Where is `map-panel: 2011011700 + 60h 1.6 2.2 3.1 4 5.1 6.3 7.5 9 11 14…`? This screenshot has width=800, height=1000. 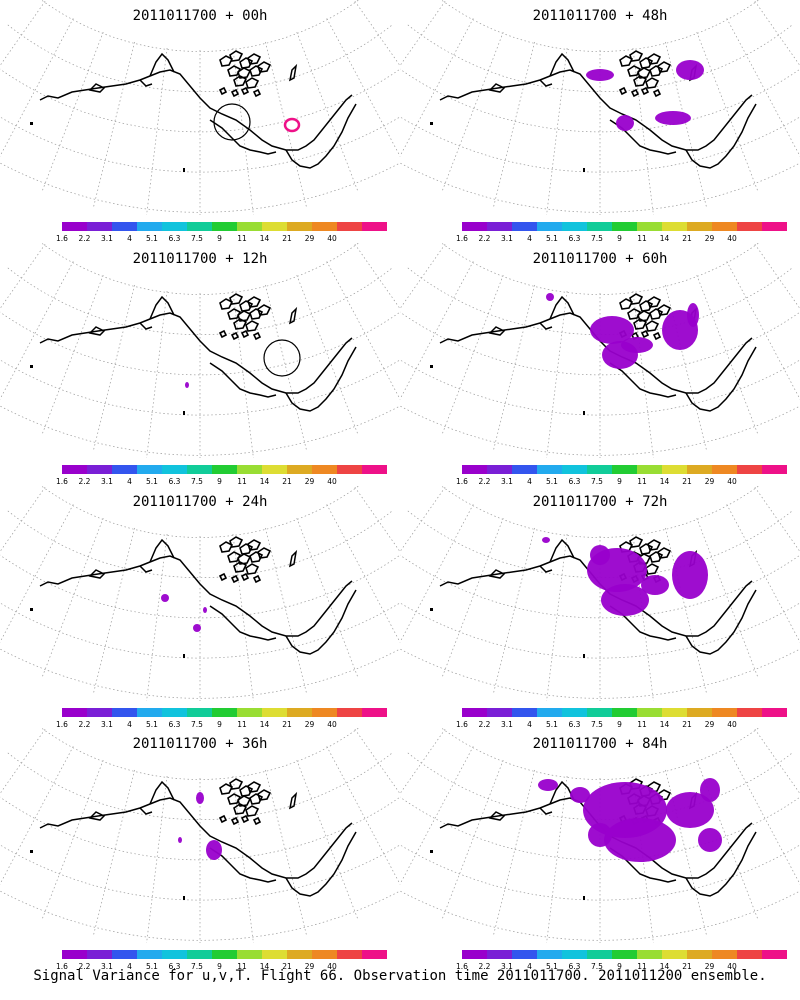
map-panel: 2011011700 + 60h 1.6 2.2 3.1 4 5.1 6.3 7.5 9 11 14… is located at coordinates (600, 365).